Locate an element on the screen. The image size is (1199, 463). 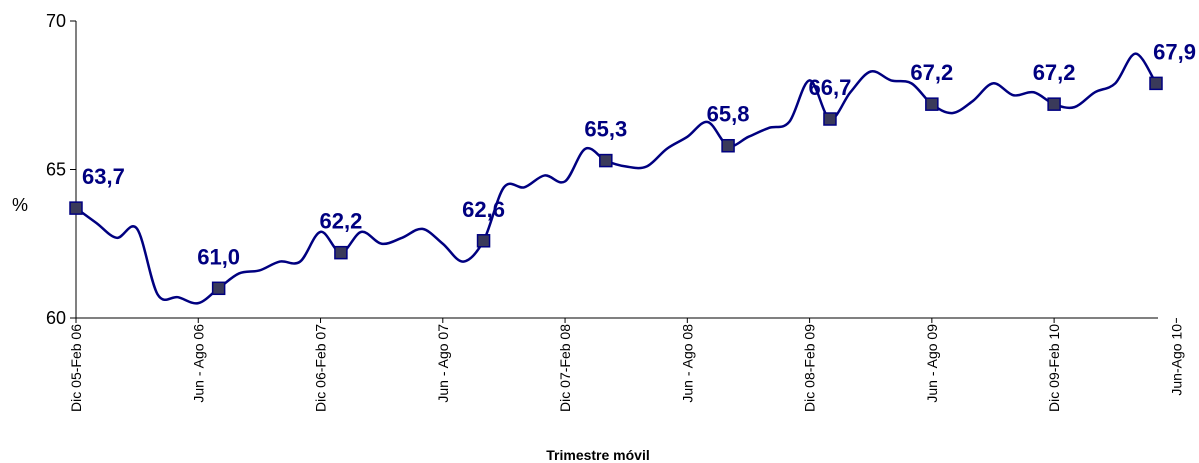
x-tick-label: Dic 08-Feb 09 is located at coordinates (810, 368).